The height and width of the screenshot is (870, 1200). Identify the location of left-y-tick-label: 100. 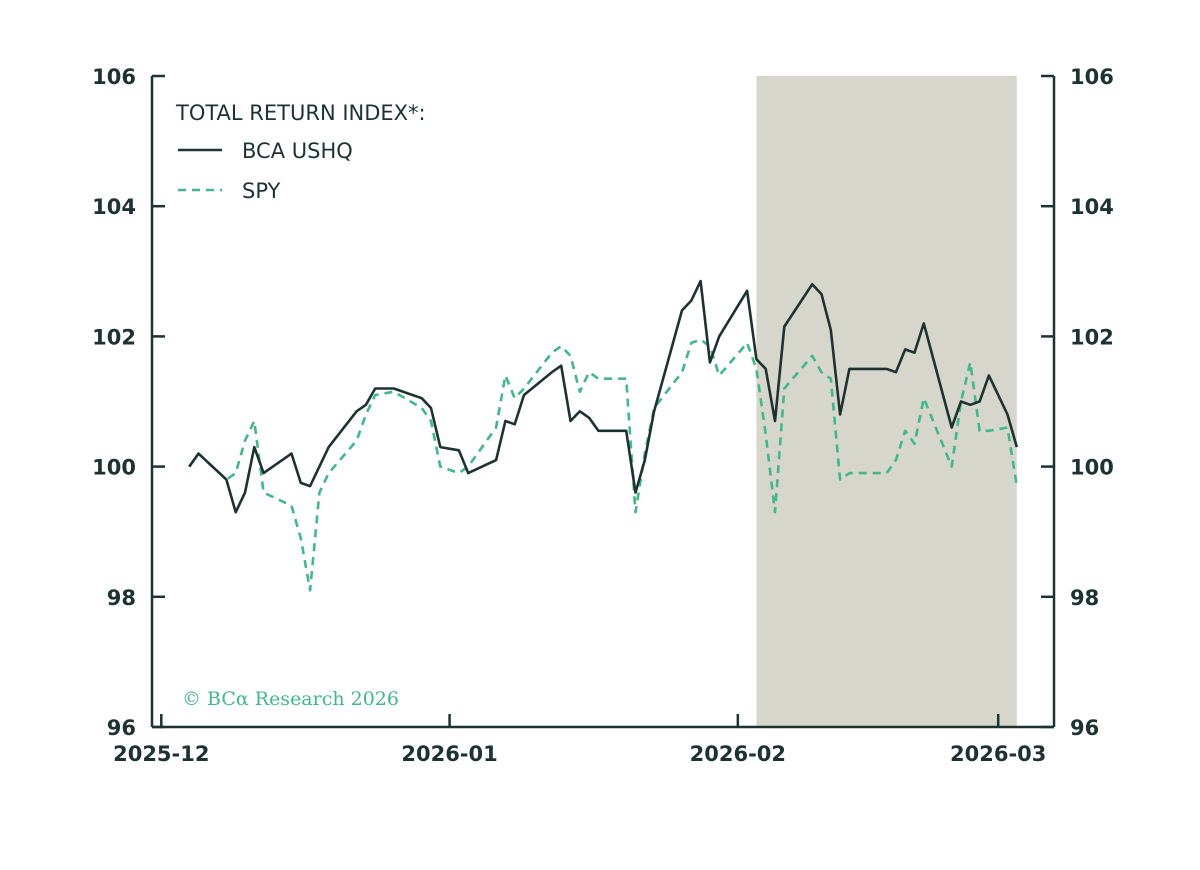
(114, 468).